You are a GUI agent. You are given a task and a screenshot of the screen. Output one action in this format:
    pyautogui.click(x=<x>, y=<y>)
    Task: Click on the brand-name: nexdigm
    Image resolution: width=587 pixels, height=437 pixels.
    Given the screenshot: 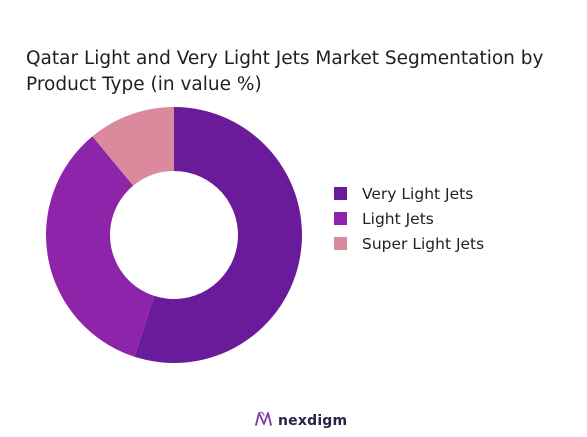 What is the action you would take?
    pyautogui.click(x=313, y=421)
    